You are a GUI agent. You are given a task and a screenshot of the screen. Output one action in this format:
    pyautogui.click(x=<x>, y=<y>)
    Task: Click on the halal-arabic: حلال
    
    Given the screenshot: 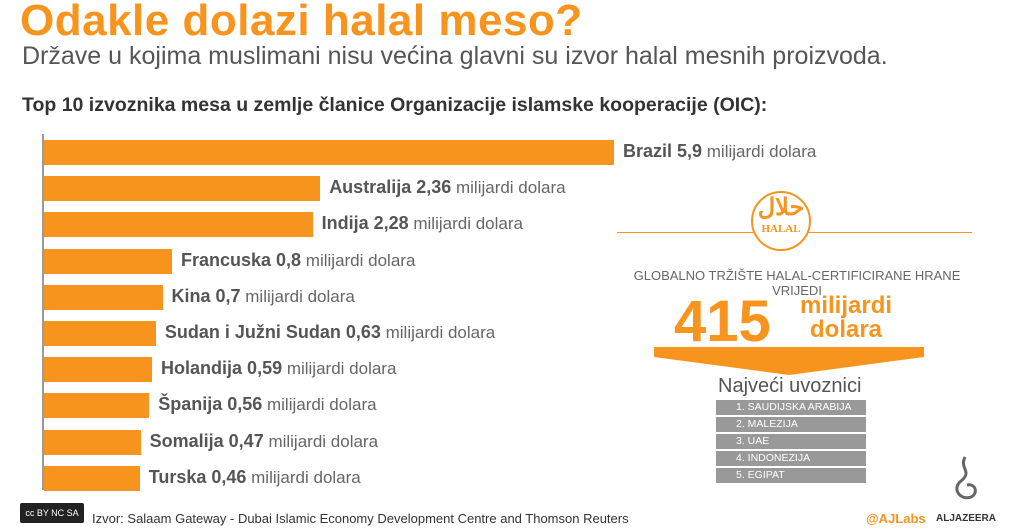 What is the action you would take?
    pyautogui.click(x=781, y=207)
    